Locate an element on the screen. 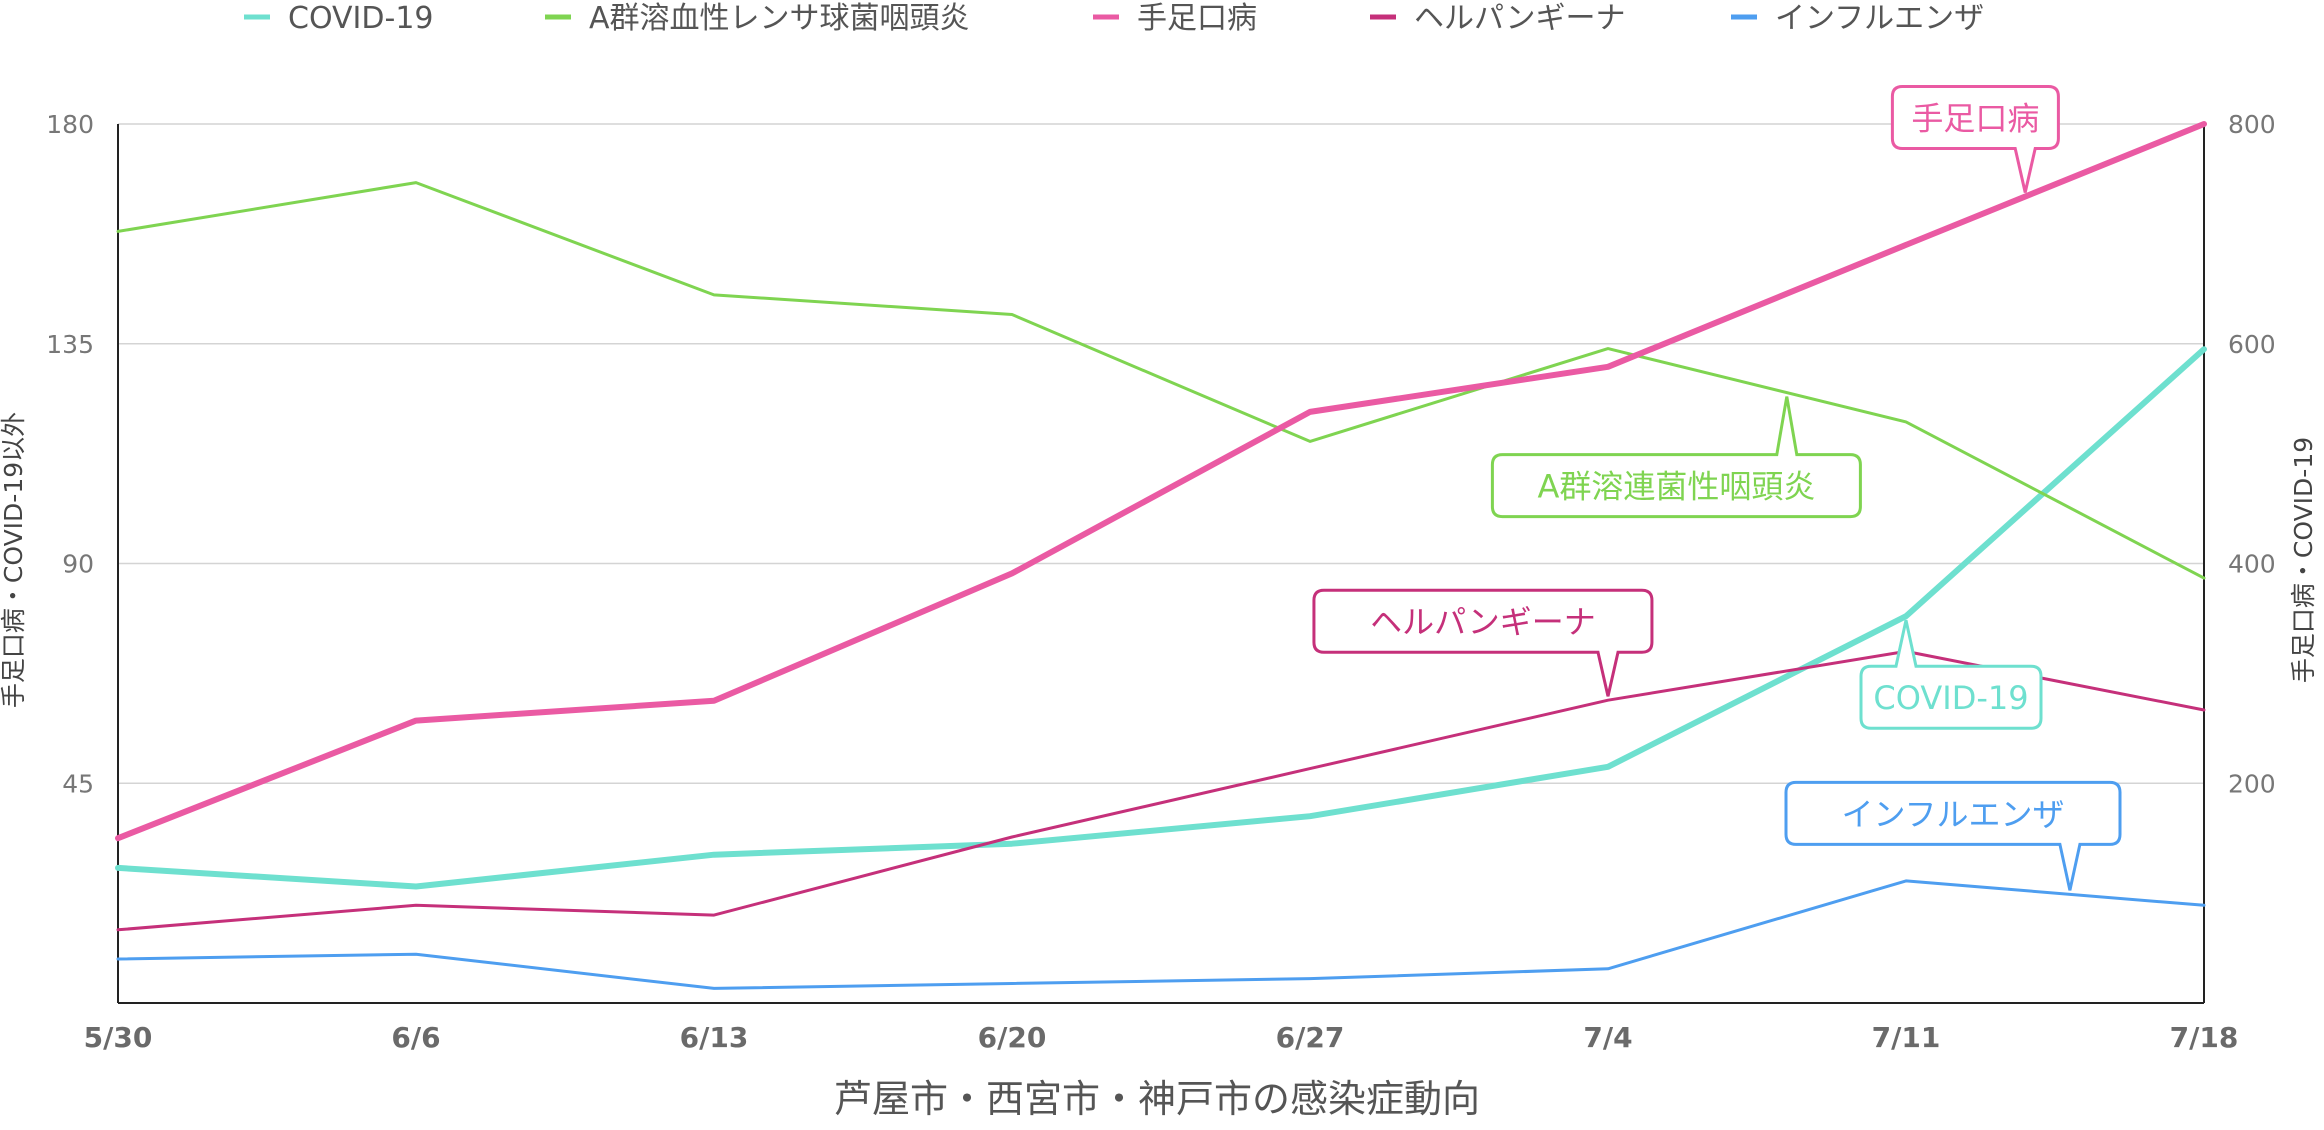 This screenshot has width=2324, height=1130. callout: 手足口病 is located at coordinates (1975, 139).